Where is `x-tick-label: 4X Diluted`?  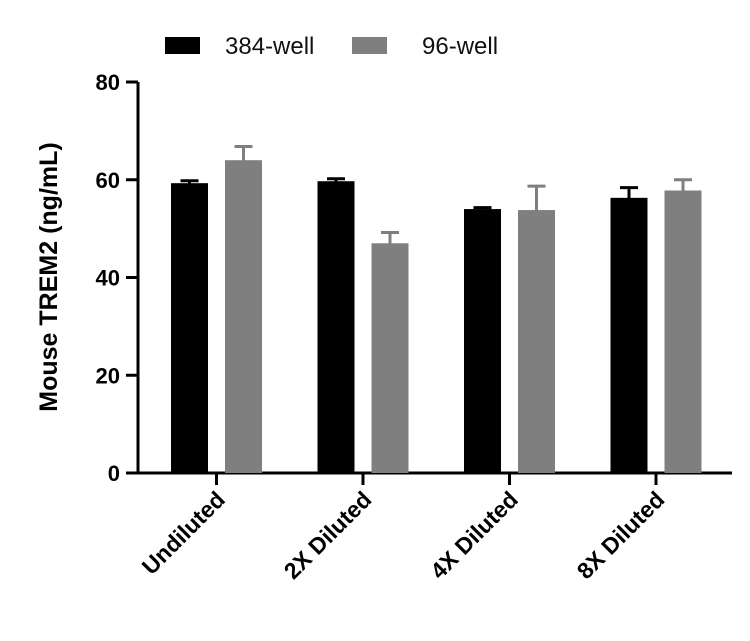 x-tick-label: 4X Diluted is located at coordinates (474, 535).